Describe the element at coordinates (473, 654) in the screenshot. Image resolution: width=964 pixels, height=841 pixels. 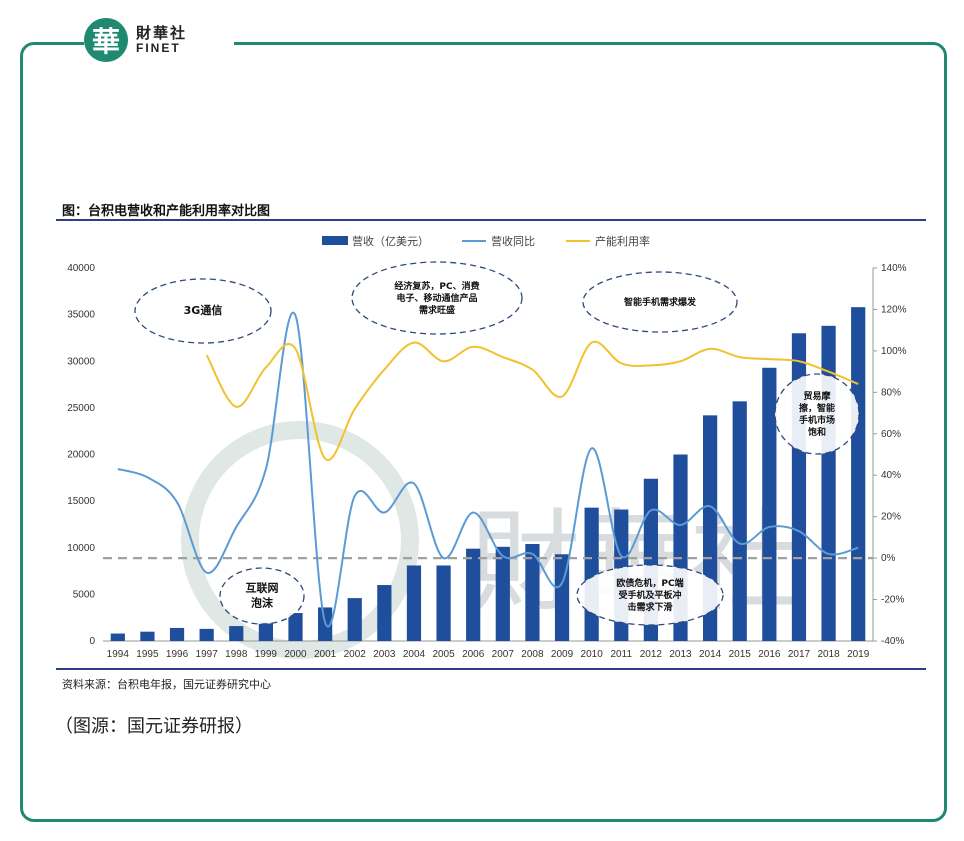
I see `x-tick-label: 2006` at that location.